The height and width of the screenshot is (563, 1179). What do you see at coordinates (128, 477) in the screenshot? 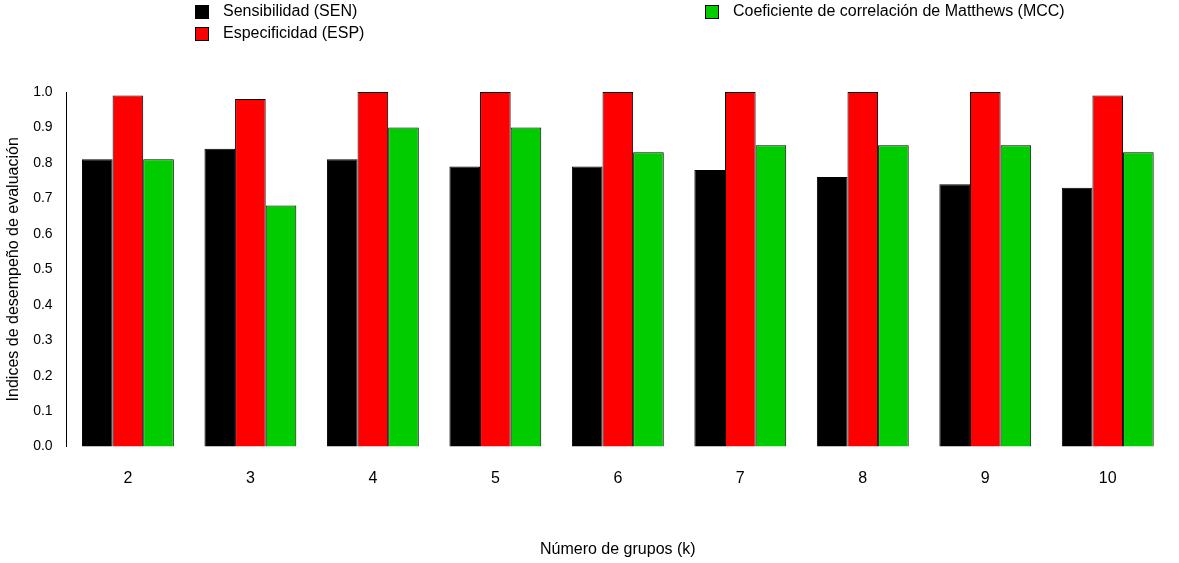
I see `x-tick-label: 2` at bounding box center [128, 477].